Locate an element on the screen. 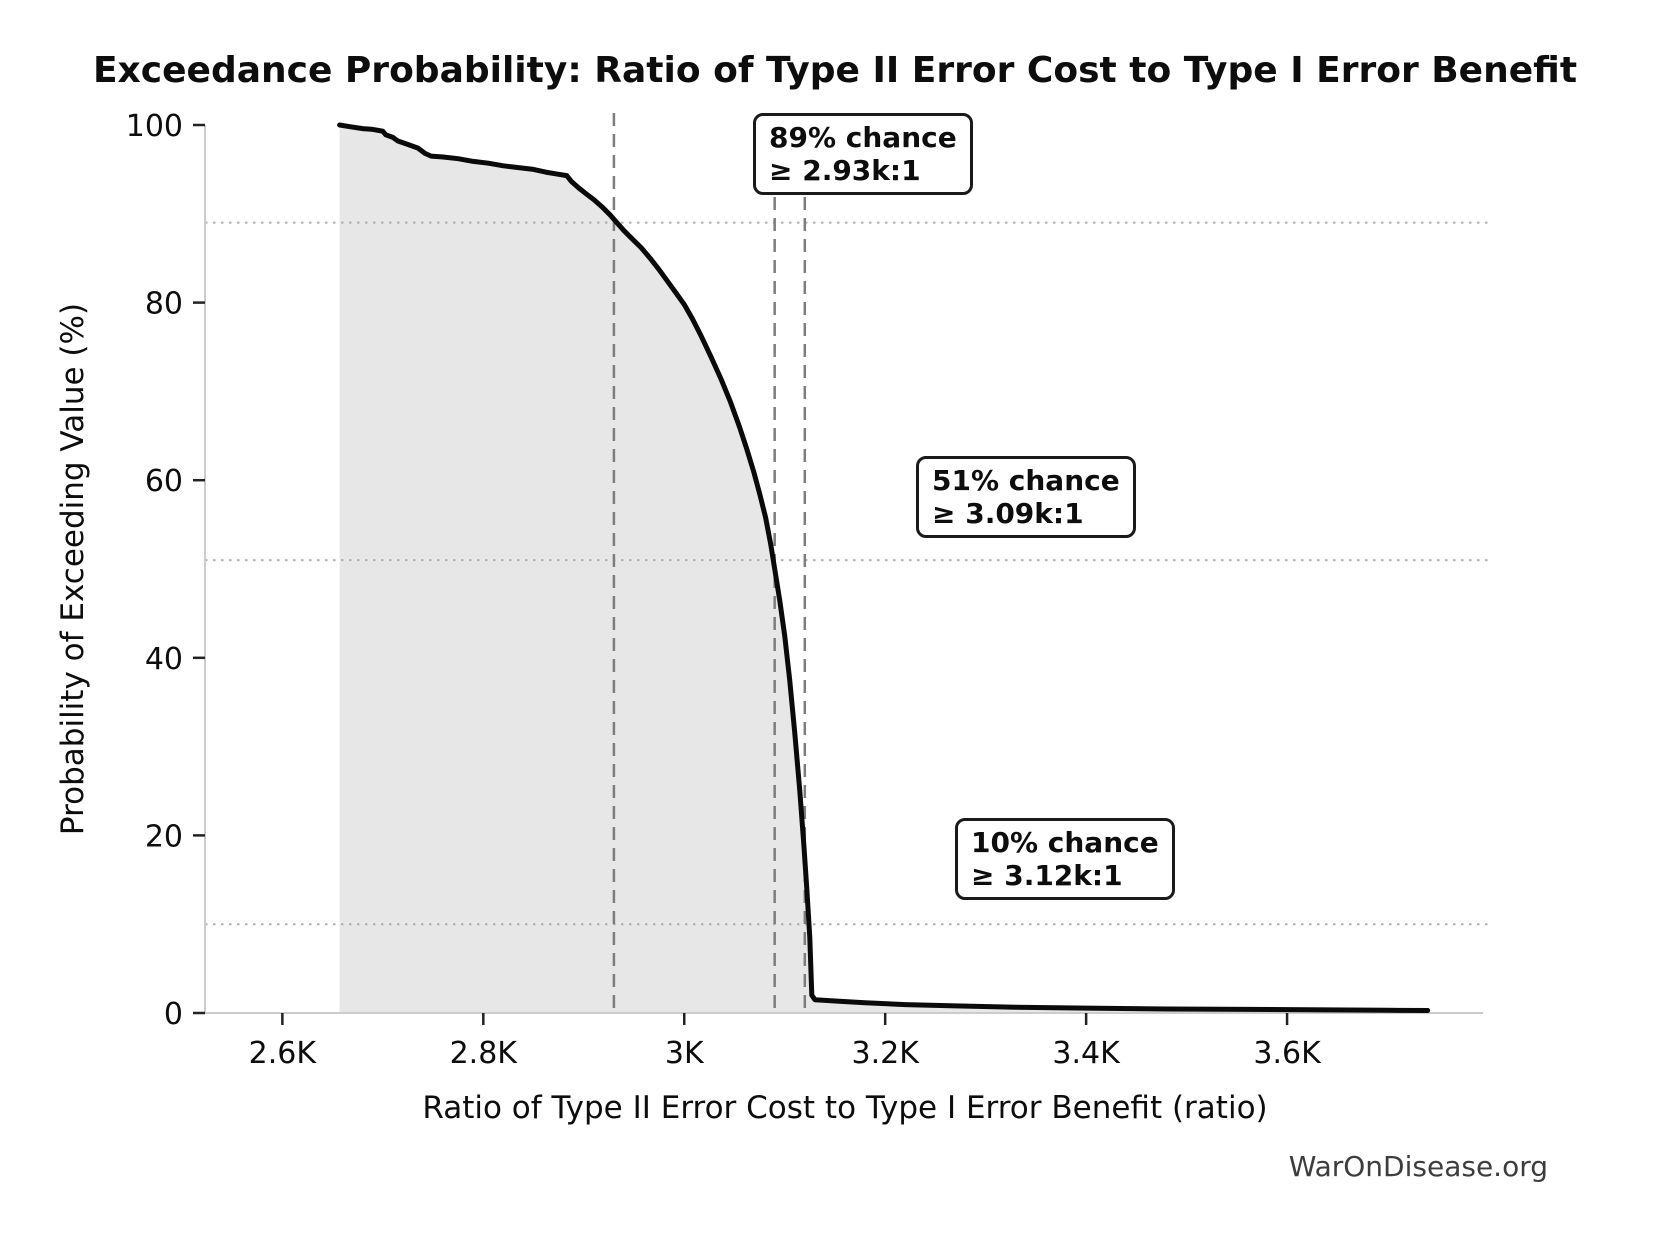 The height and width of the screenshot is (1234, 1670). annotation-threshold-text: ≥ 2.93k:1 is located at coordinates (845, 170).